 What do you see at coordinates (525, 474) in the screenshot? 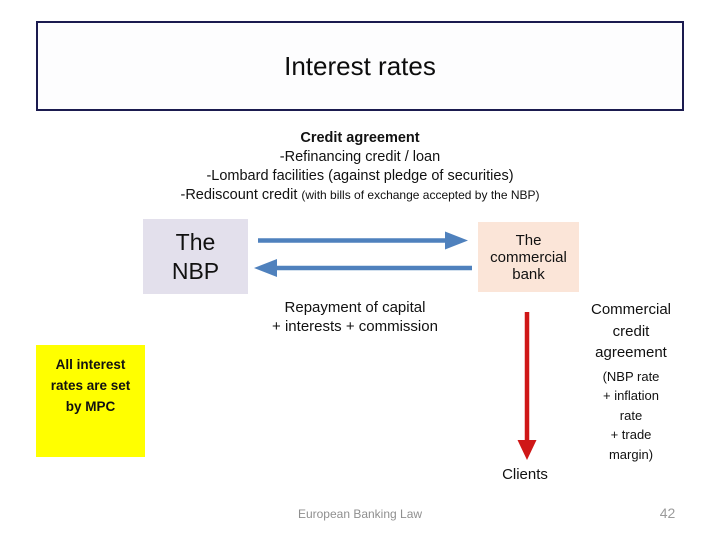
I see `clients-label: Clients` at bounding box center [525, 474].